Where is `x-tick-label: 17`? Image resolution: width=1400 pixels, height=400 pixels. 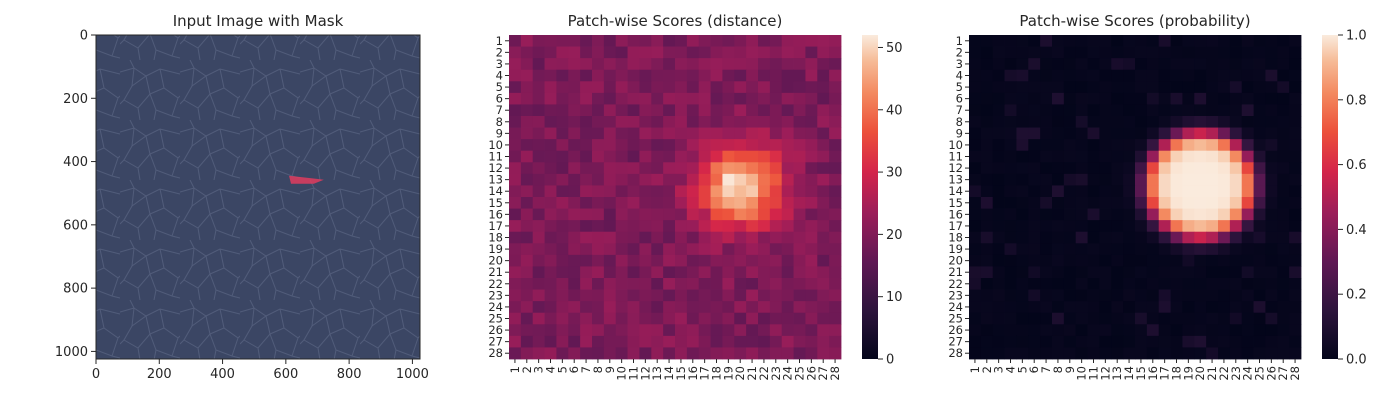
x-tick-label: 17 is located at coordinates (1165, 373).